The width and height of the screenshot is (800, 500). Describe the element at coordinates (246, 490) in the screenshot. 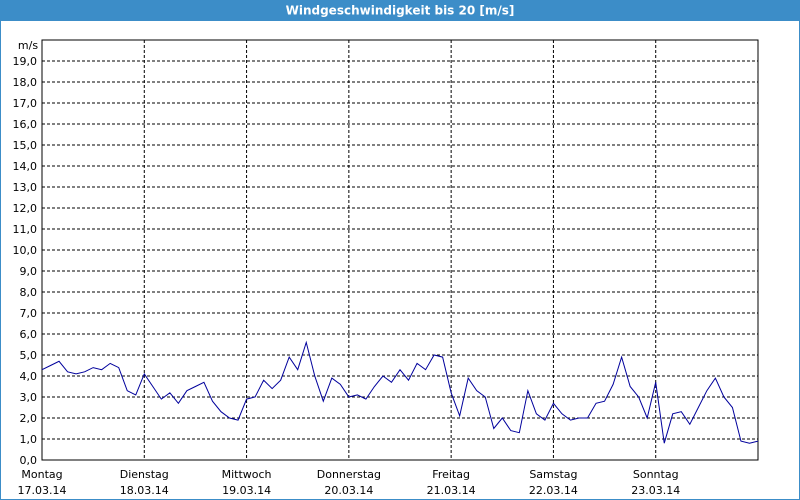

I see `x-tick-label: 19.03.14` at that location.